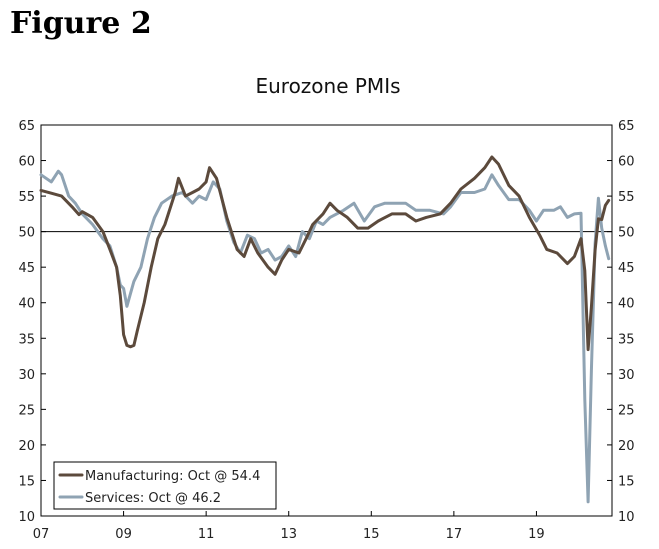 The width and height of the screenshot is (659, 549). I want to click on y-tick-label-right: 25, so click(626, 410).